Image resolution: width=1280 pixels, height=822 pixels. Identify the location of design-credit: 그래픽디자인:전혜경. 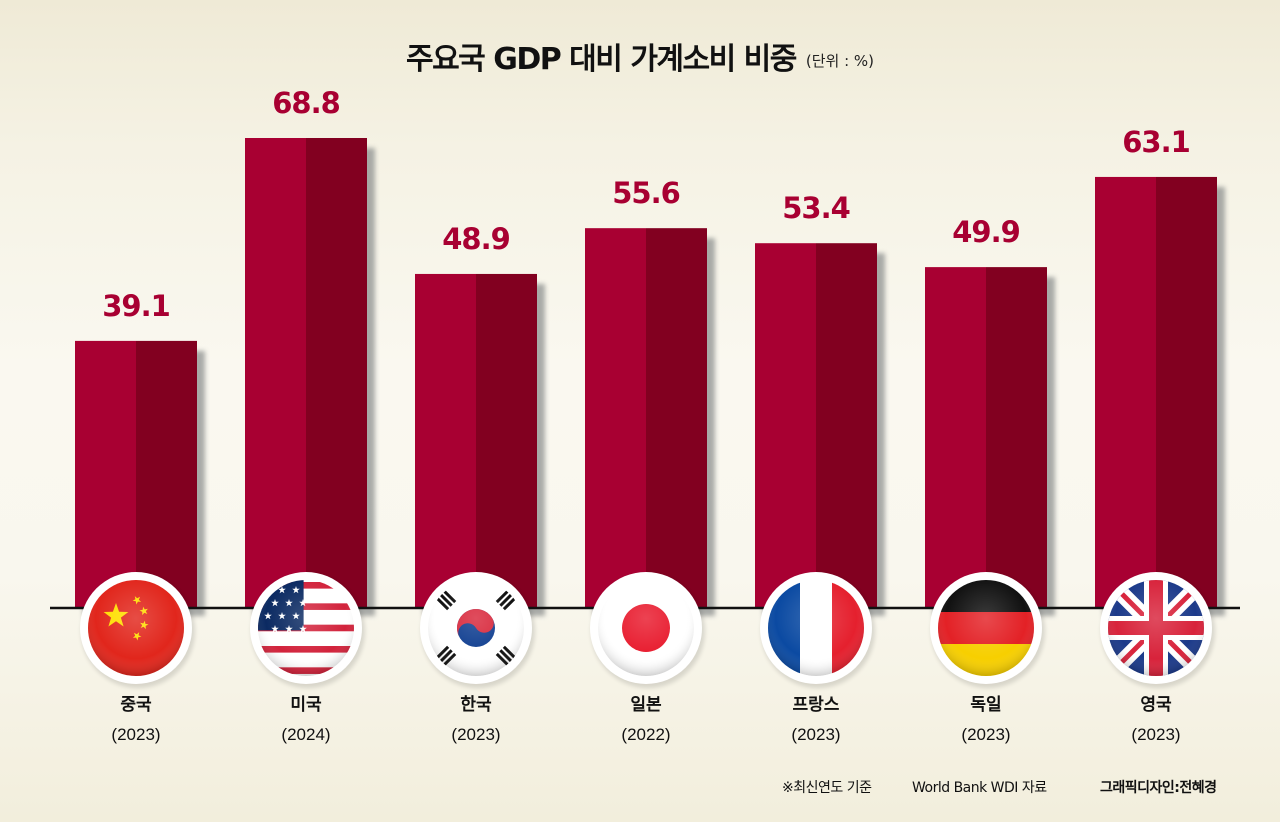
(1158, 788).